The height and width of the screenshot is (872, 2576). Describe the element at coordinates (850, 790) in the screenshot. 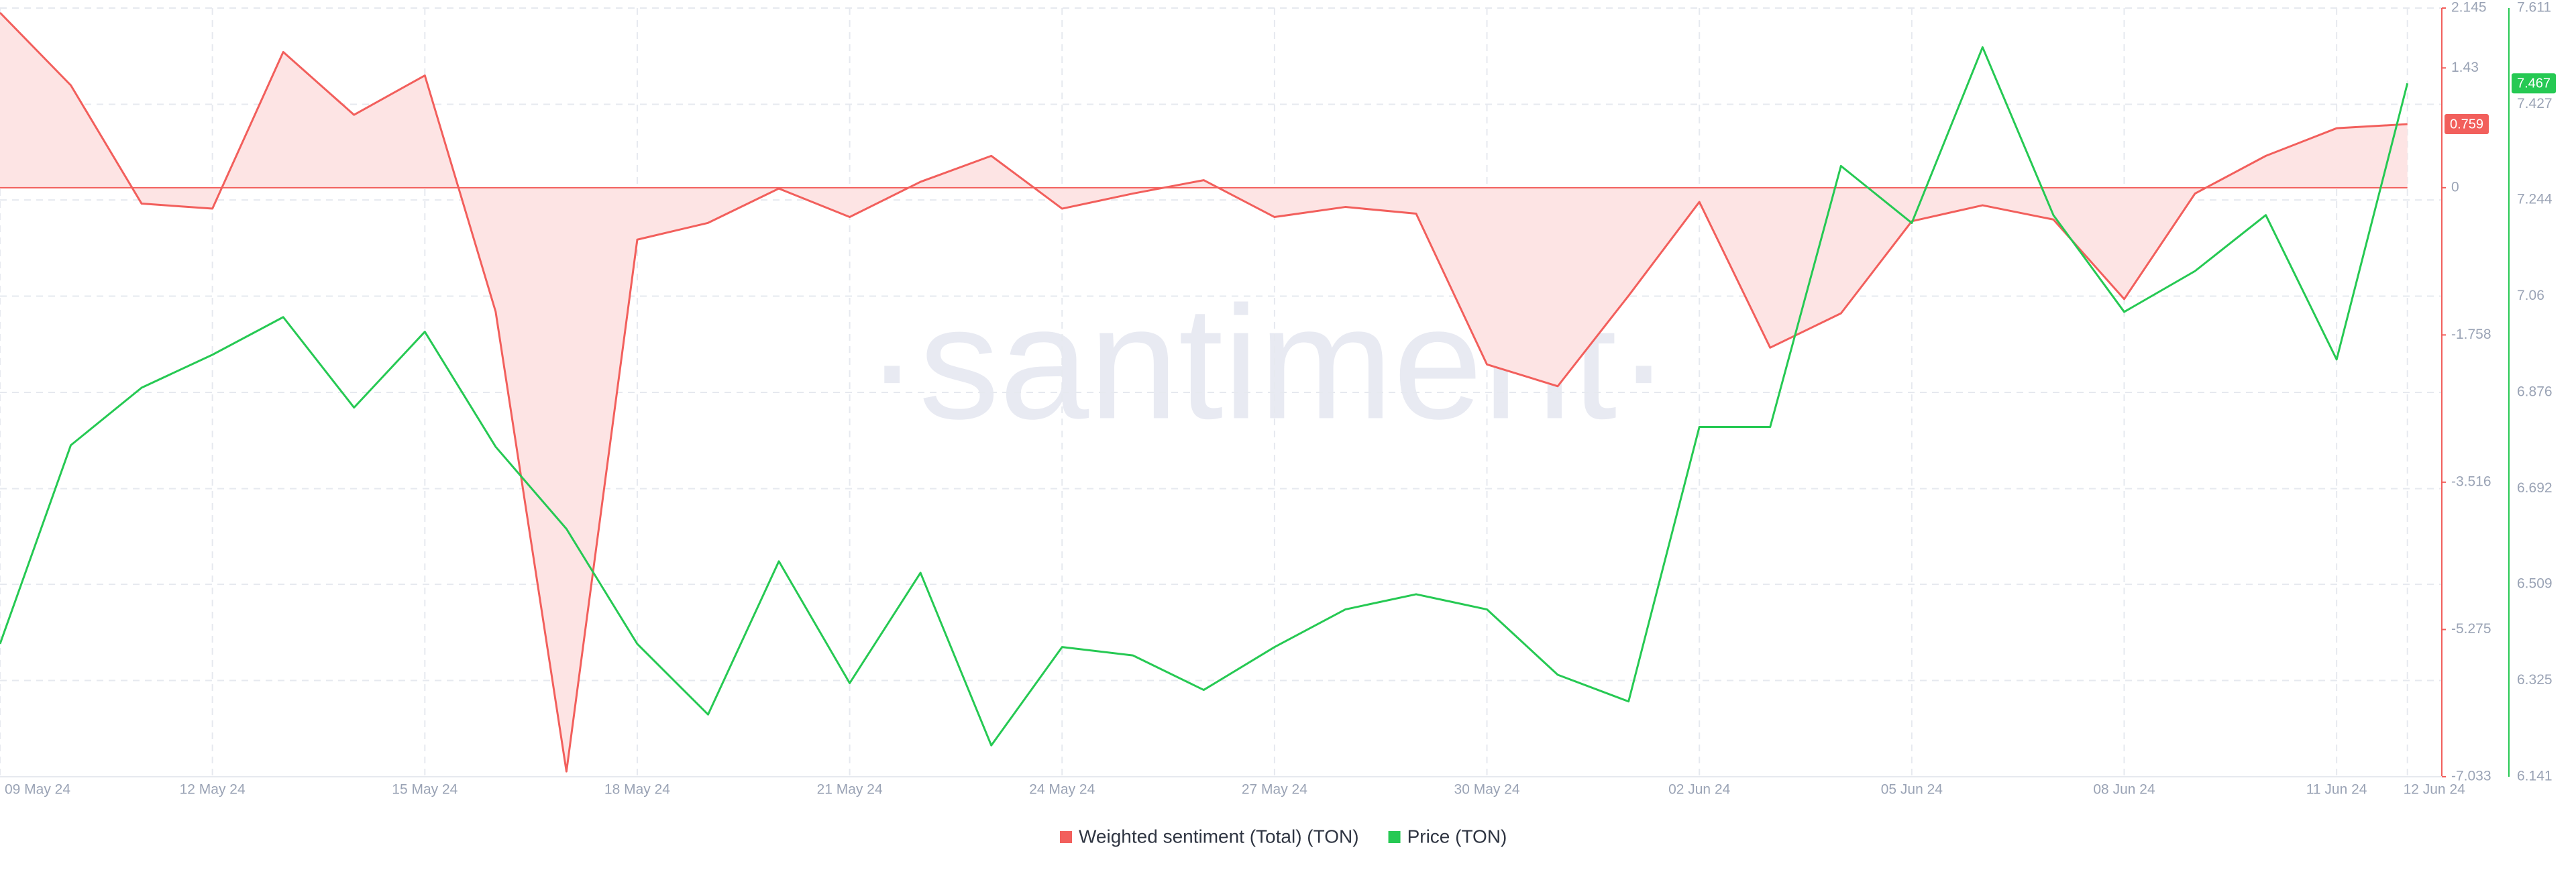

I see `x-tick-label: 21 May 24` at that location.